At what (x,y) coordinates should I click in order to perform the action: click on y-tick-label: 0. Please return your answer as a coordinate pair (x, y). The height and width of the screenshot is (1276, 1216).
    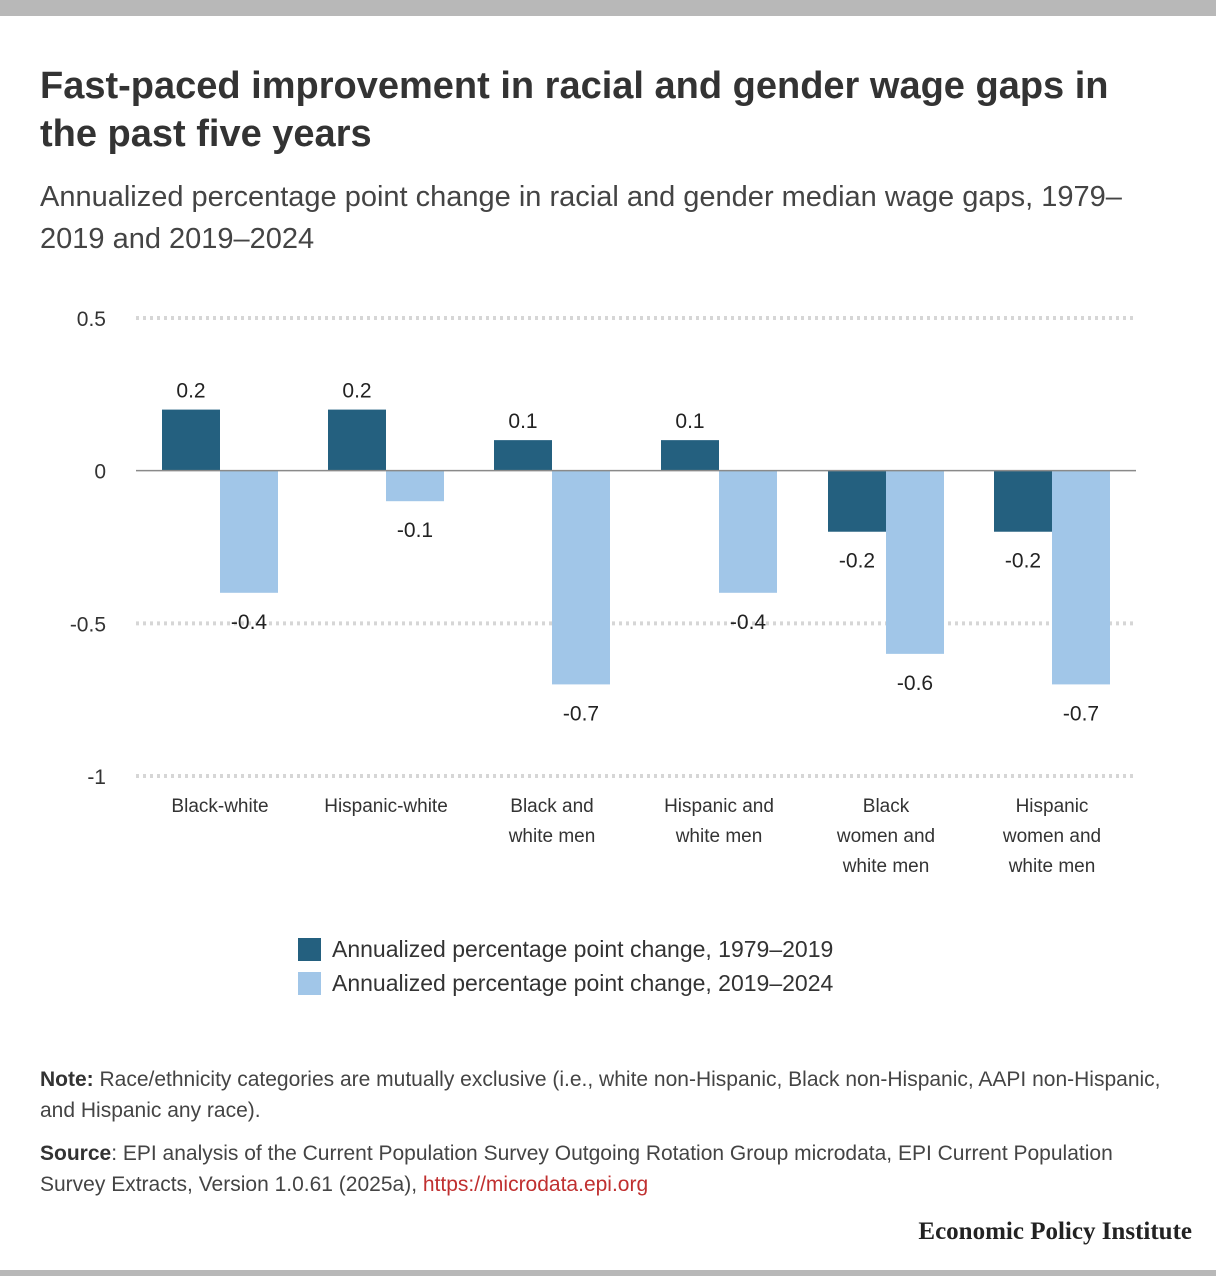
    Looking at the image, I should click on (100, 472).